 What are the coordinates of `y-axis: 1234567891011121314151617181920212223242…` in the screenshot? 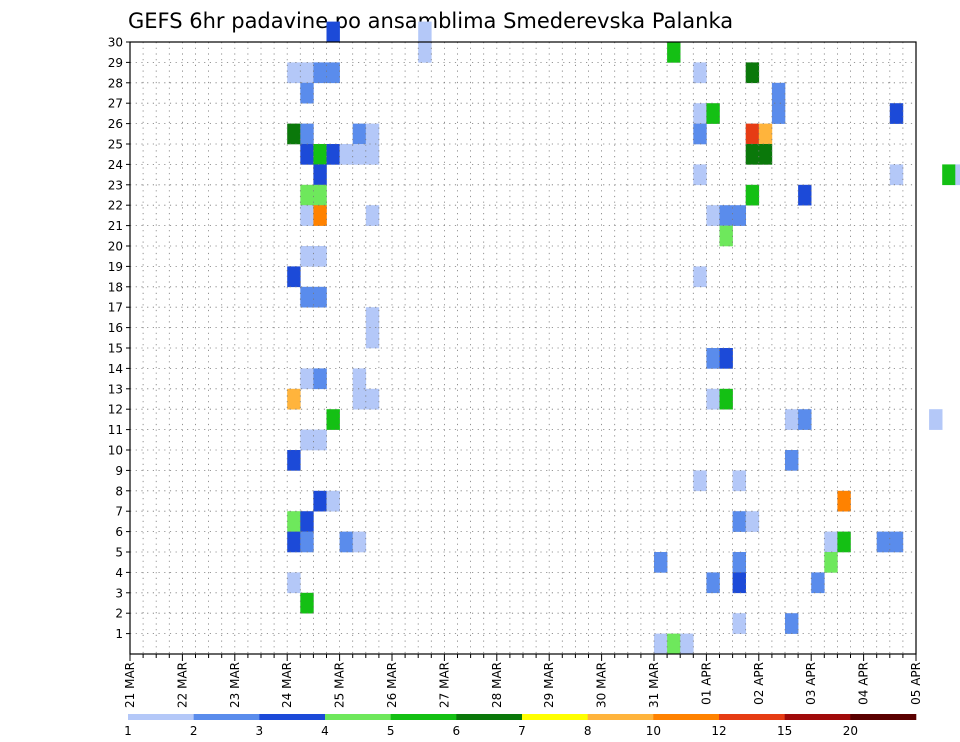 It's located at (119, 338).